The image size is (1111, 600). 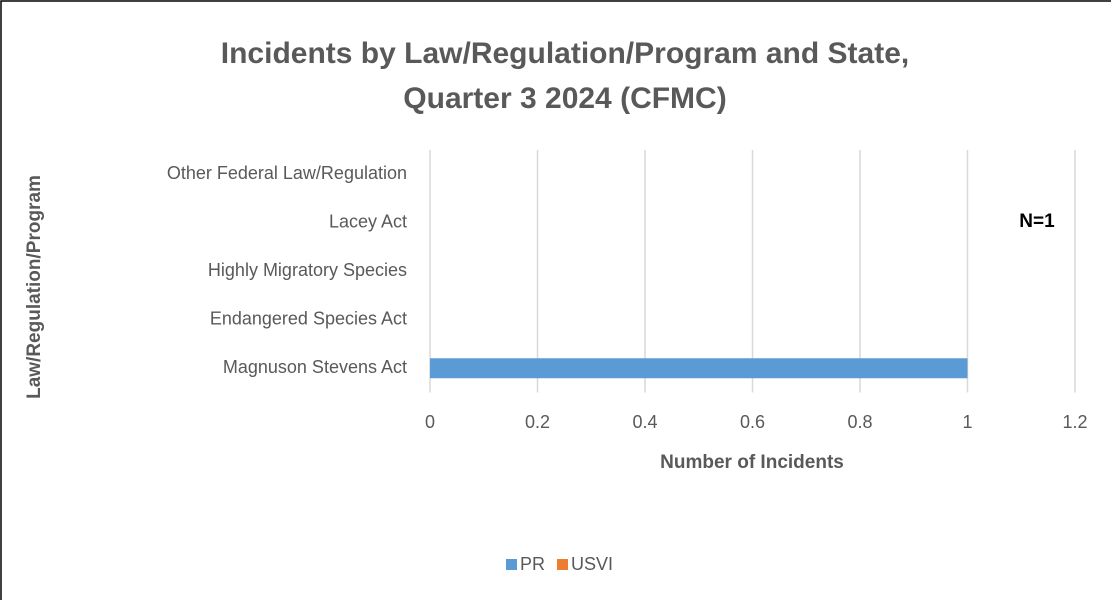 What do you see at coordinates (430, 422) in the screenshot?
I see `x-tick-label: 0` at bounding box center [430, 422].